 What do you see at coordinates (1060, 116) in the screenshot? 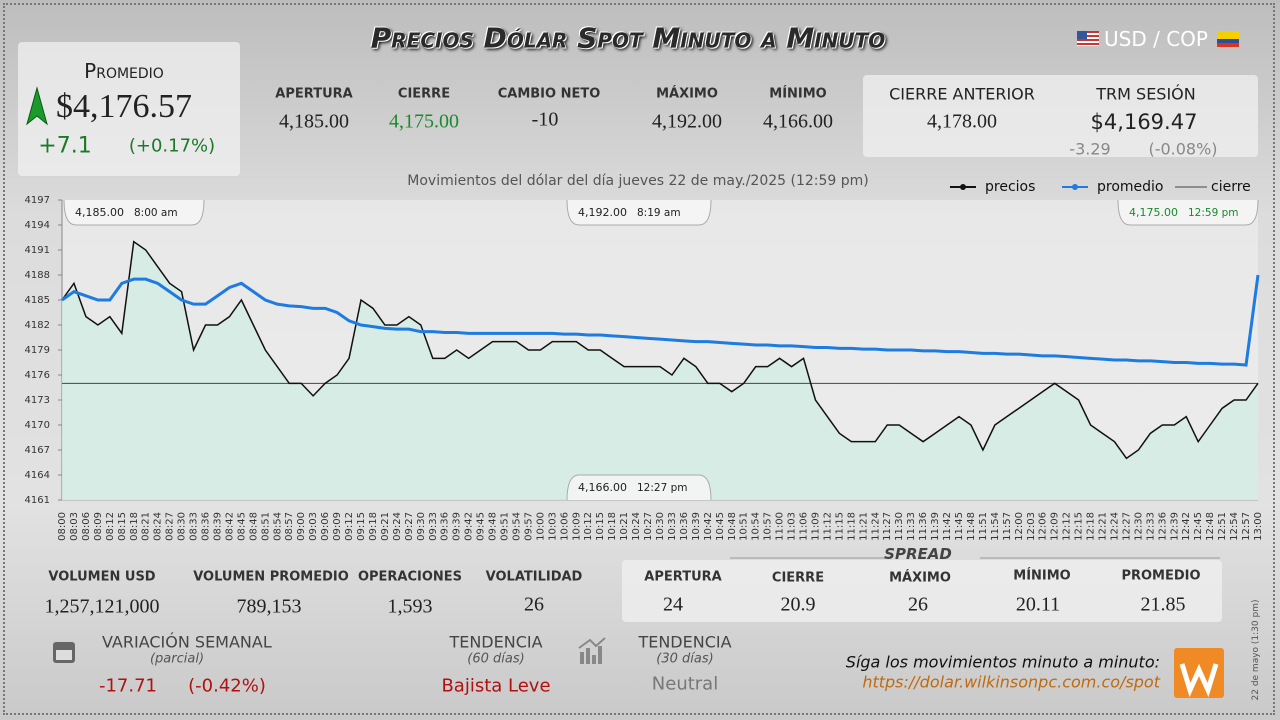
I see `previous-box` at bounding box center [1060, 116].